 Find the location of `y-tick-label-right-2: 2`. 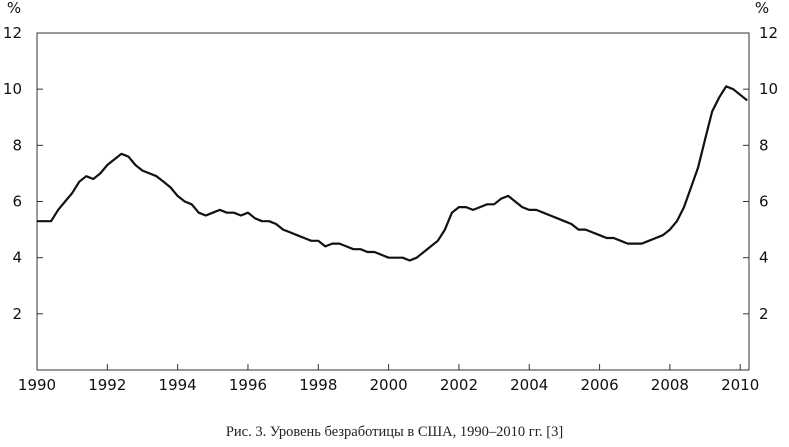

y-tick-label-right-2: 2 is located at coordinates (764, 314).